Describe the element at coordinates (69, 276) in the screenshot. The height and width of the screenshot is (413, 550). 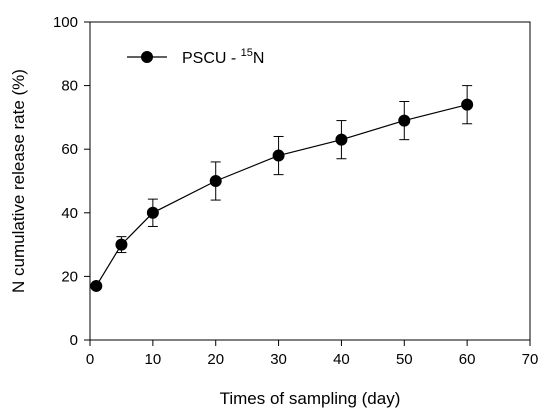
I see `y-tick-label: 20` at that location.